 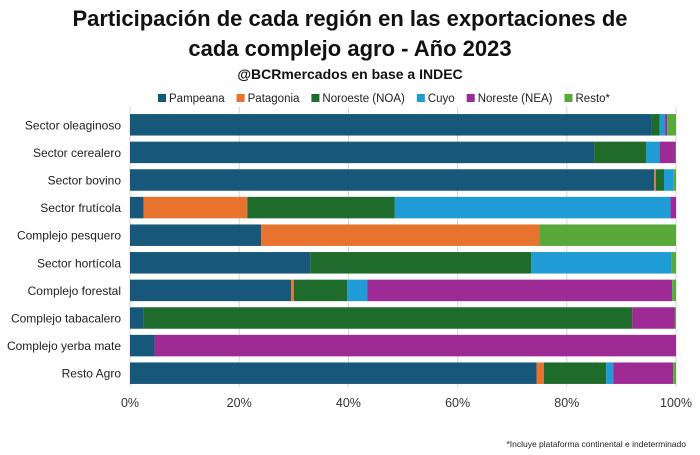 I want to click on x-tick-label: 80%, so click(x=566, y=403).